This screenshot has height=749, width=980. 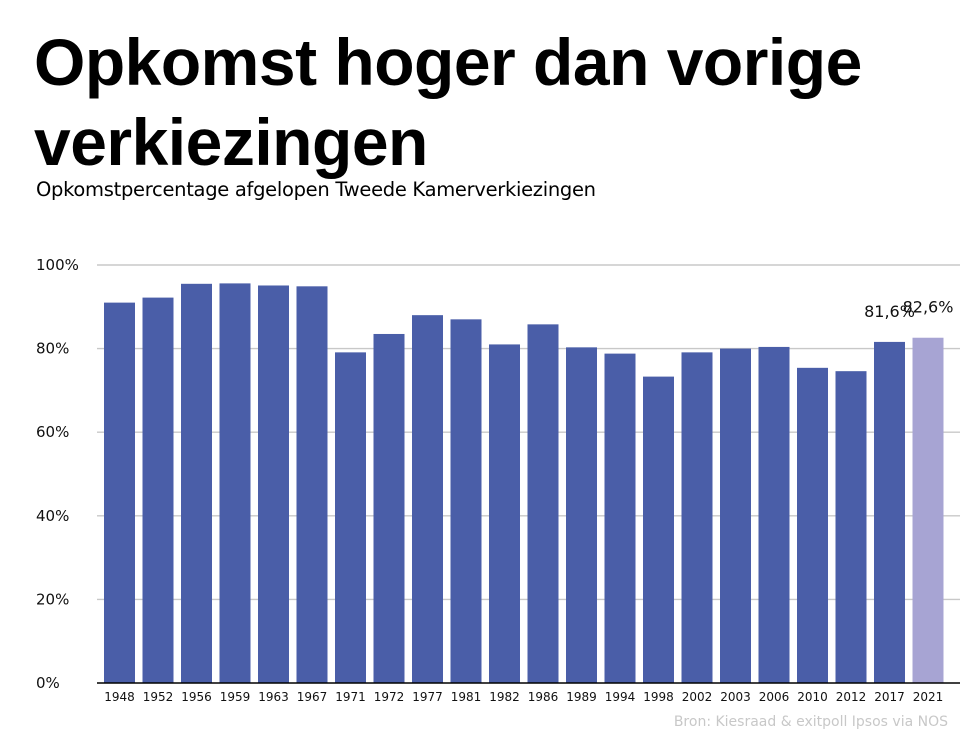 I want to click on bar-1989, so click(x=581, y=515).